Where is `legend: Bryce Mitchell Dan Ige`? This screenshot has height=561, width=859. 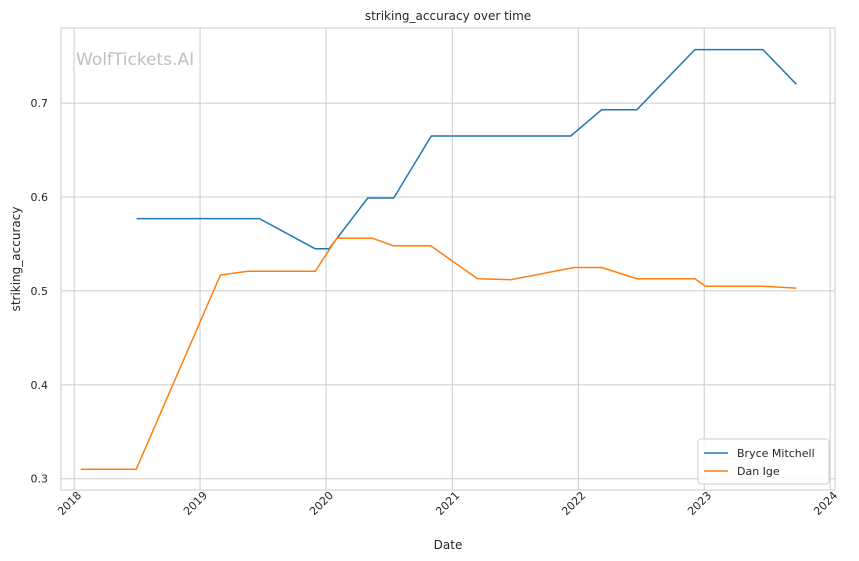
legend: Bryce Mitchell Dan Ige is located at coordinates (763, 461).